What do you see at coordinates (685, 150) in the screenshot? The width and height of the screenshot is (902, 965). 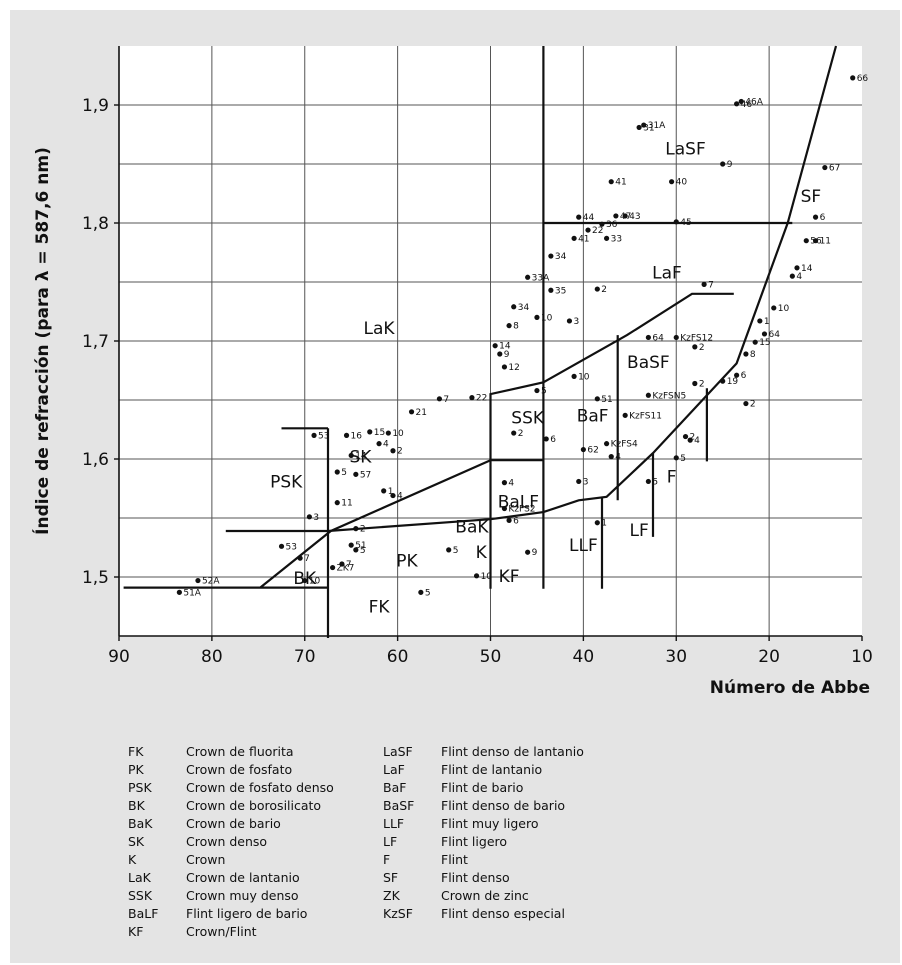 I see `region-label: LaSF` at bounding box center [685, 150].